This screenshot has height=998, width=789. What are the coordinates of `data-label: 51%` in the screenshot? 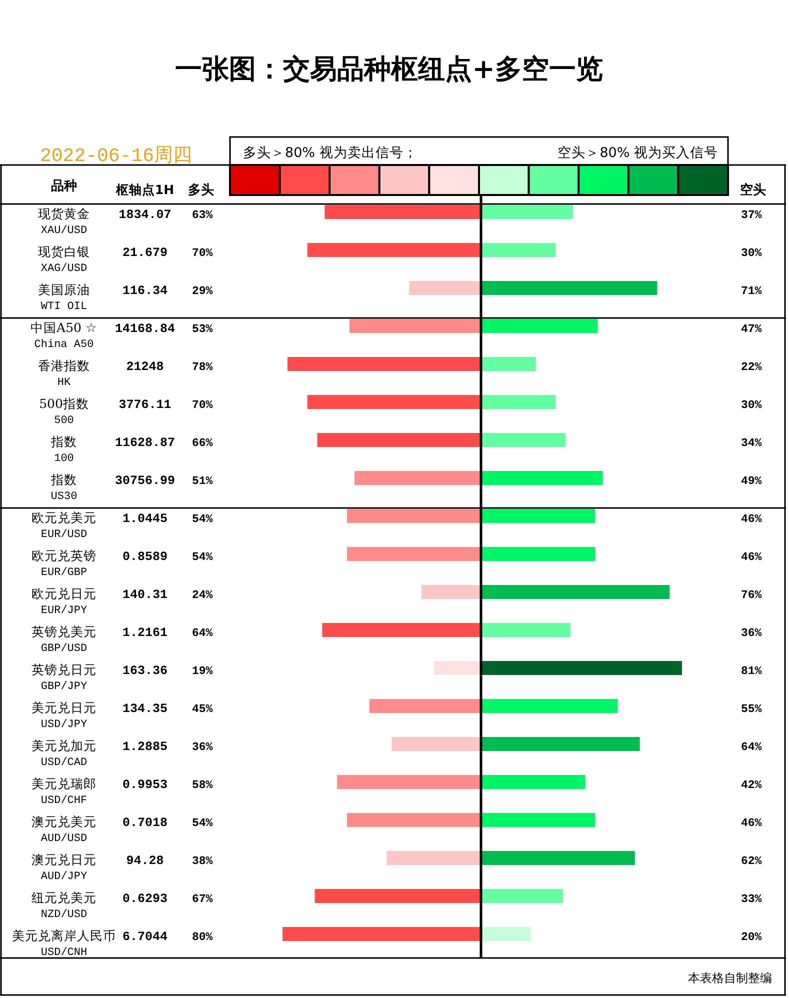 It's located at (202, 481).